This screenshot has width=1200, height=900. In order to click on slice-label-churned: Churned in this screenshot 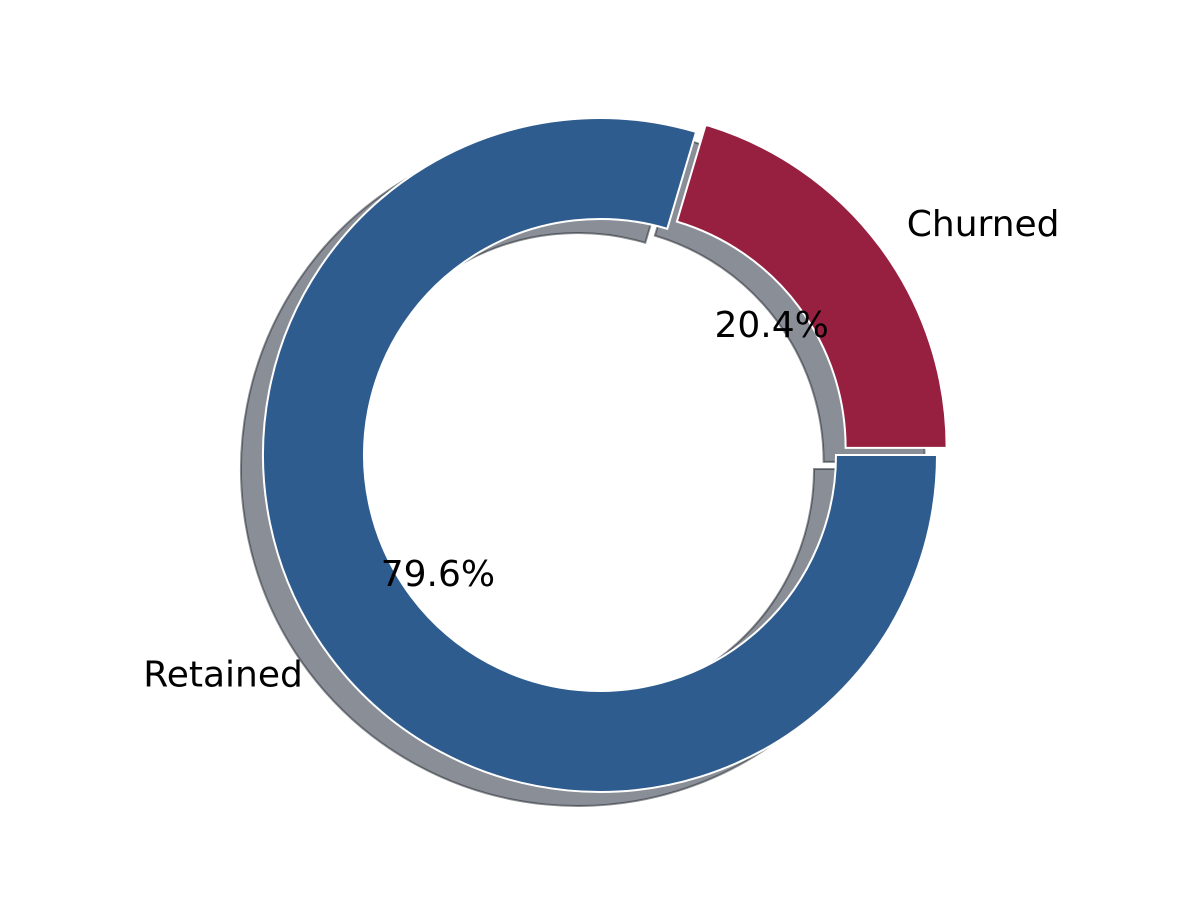, I will do `click(983, 224)`.